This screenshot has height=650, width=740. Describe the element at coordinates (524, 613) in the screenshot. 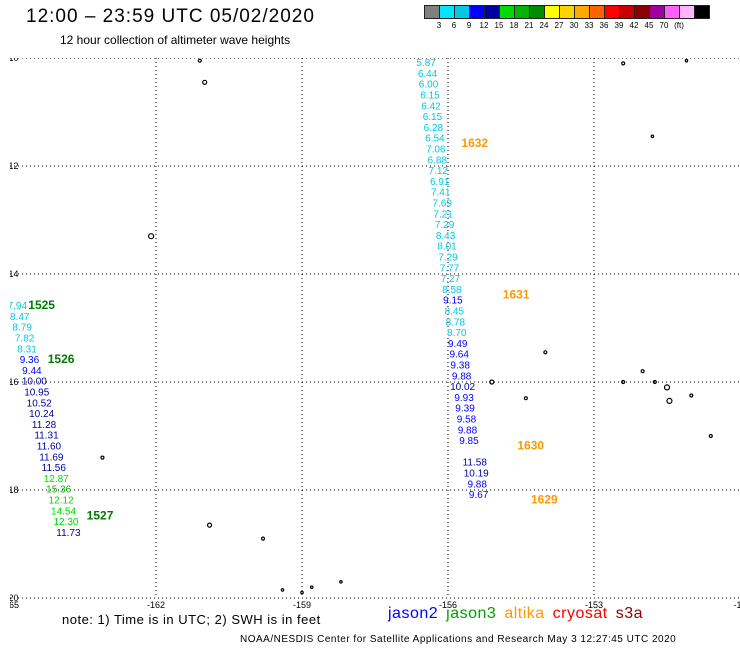

I see `satellite-altika: altika` at that location.